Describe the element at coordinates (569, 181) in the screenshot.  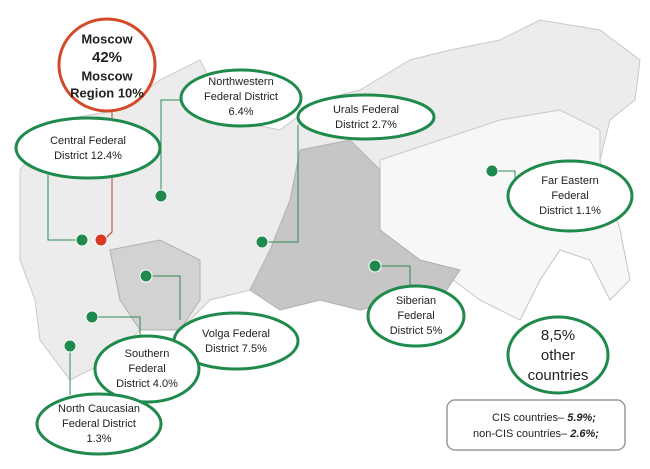
I see `callout-text: Far Eastern` at that location.